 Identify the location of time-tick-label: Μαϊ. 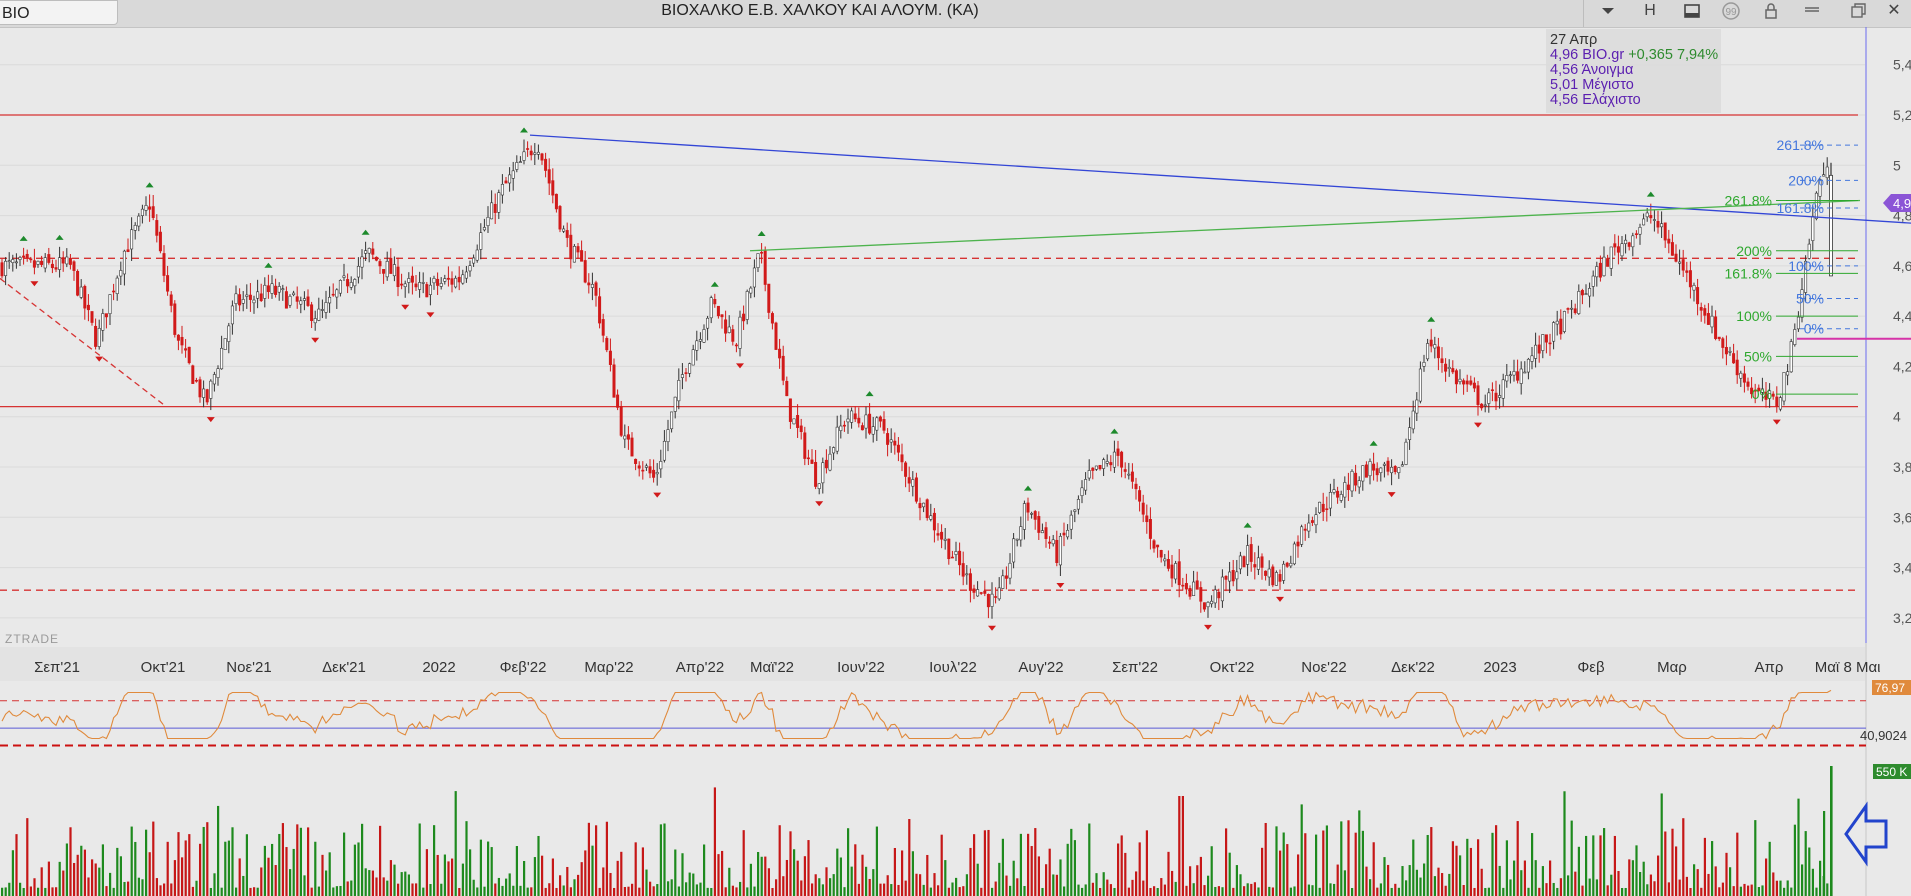
(1827, 667).